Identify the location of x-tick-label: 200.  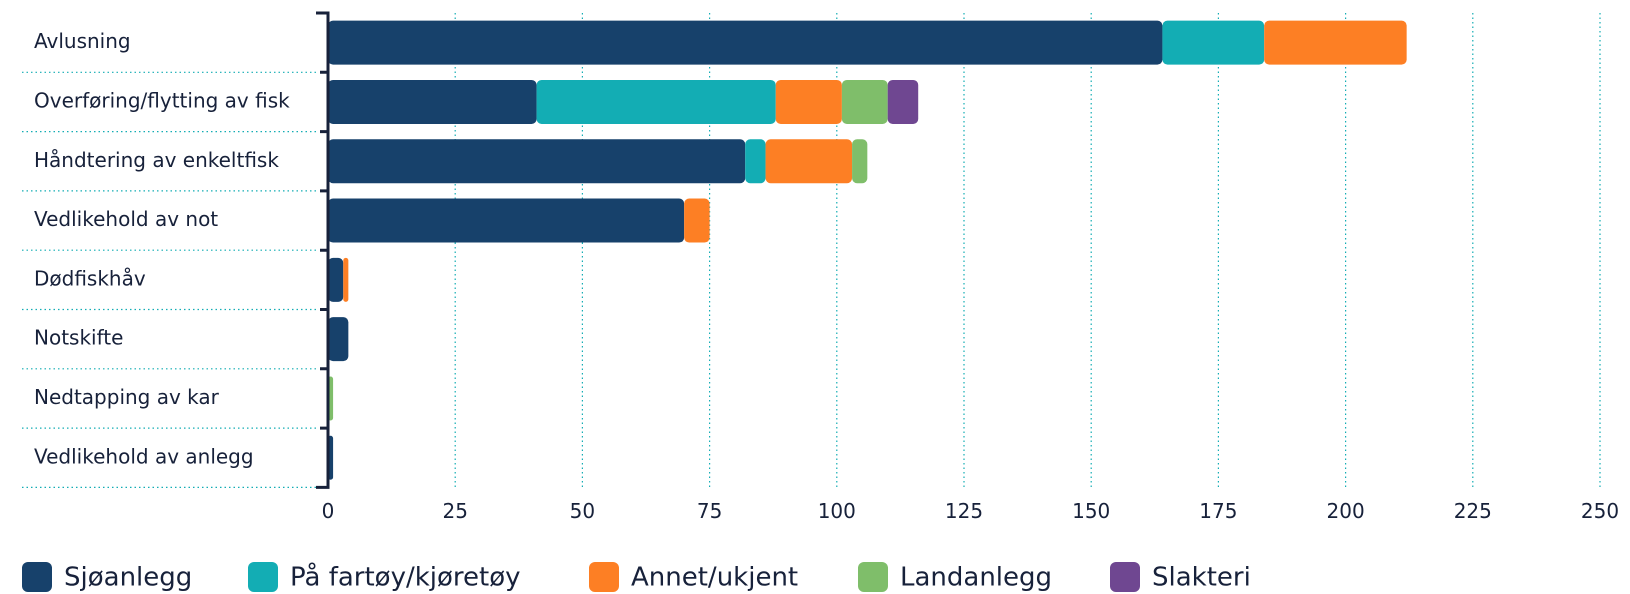
(1346, 511).